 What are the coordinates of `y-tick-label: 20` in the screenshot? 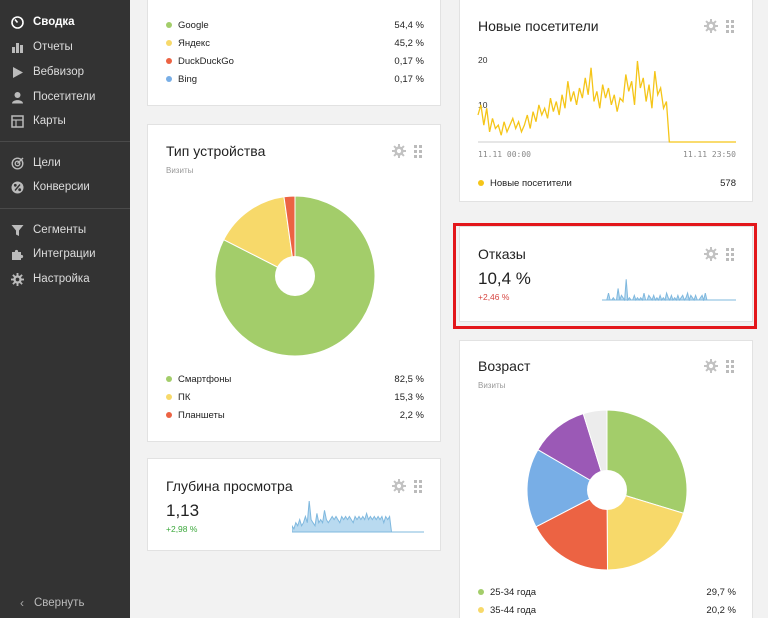 It's located at (483, 60).